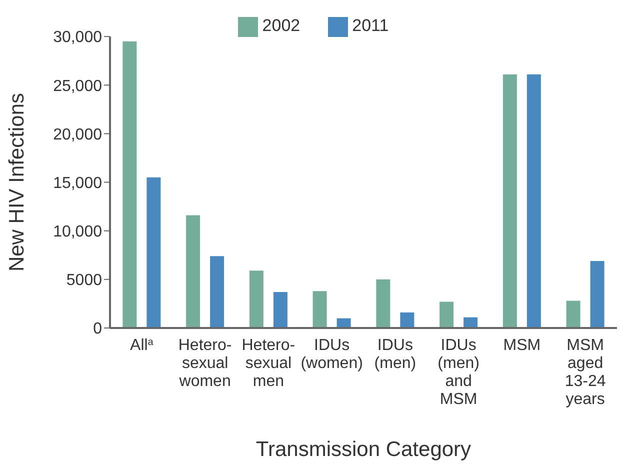 Image resolution: width=629 pixels, height=470 pixels. What do you see at coordinates (459, 372) in the screenshot?
I see `x-tick-label: IDUs (men) and MSM` at bounding box center [459, 372].